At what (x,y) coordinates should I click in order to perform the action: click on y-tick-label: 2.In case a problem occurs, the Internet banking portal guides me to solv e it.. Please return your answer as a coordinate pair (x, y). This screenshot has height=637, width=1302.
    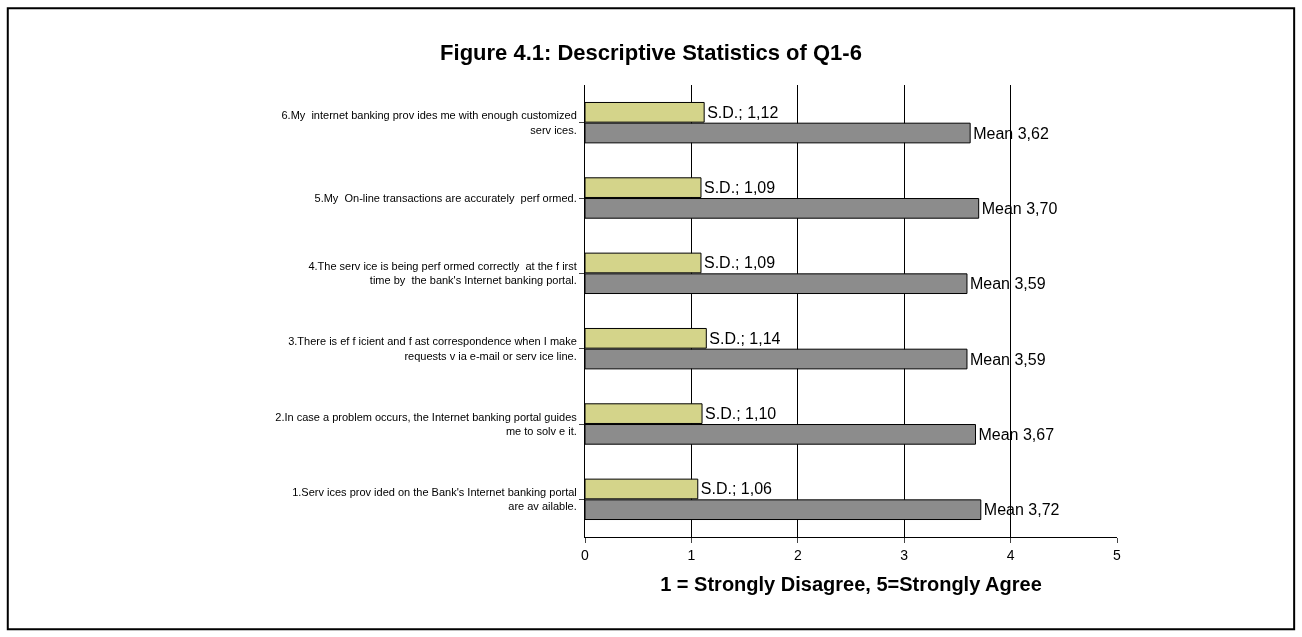
    Looking at the image, I should click on (426, 423).